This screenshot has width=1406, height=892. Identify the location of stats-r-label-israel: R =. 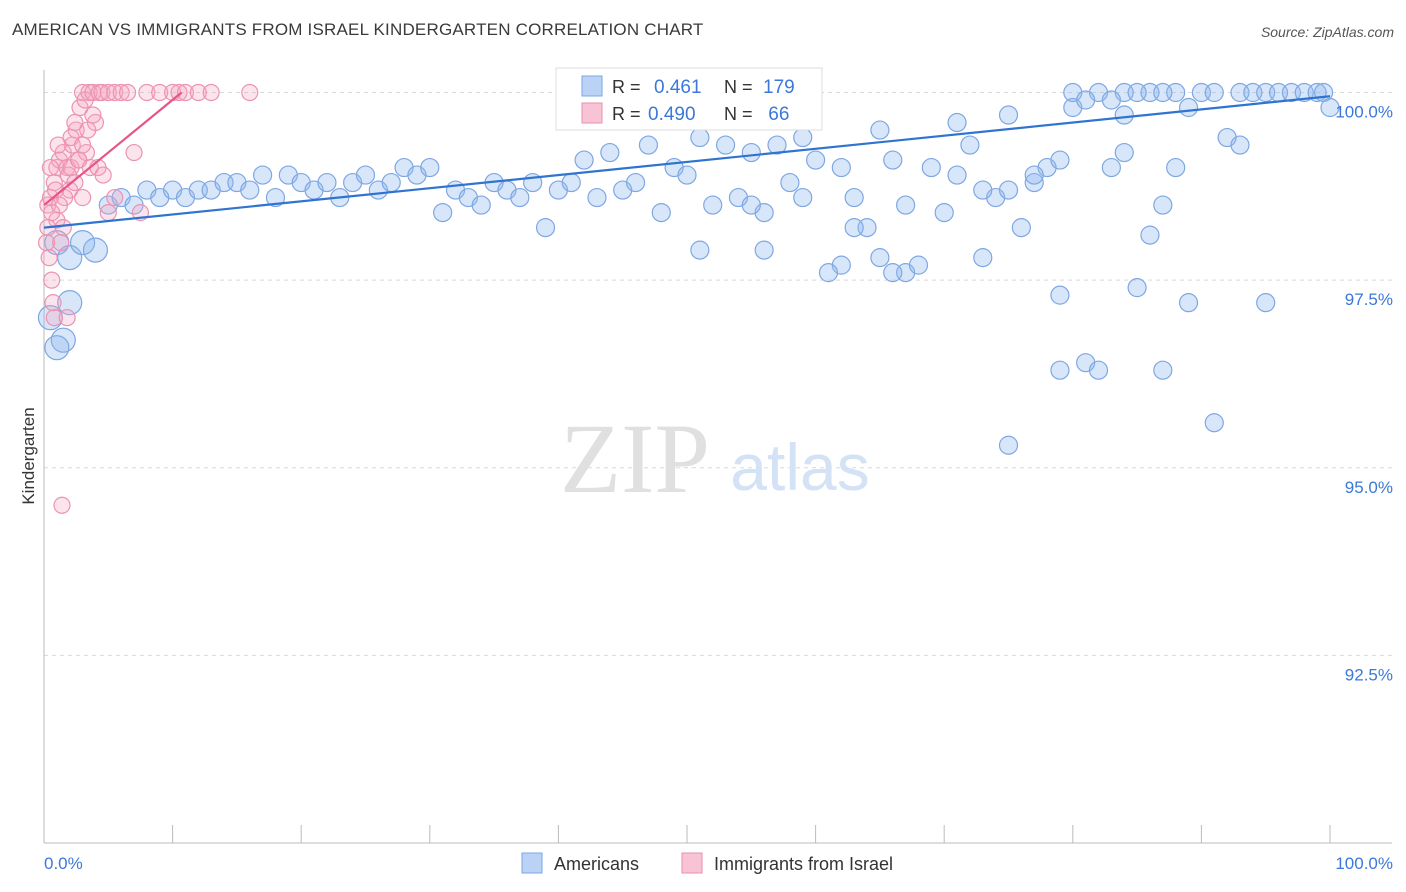
(629, 114).